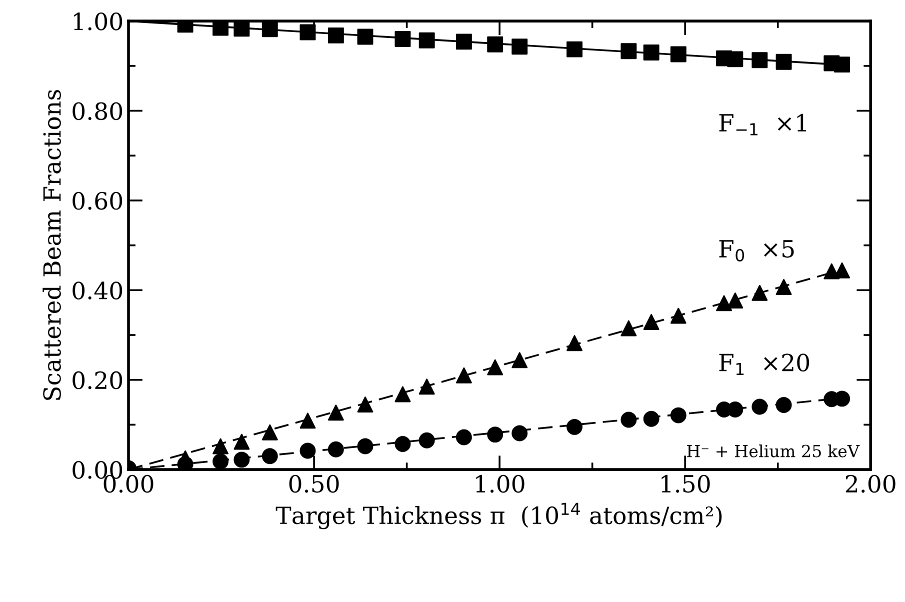 Image resolution: width=905 pixels, height=602 pixels. What do you see at coordinates (51, 245) in the screenshot?
I see `y-axis-title: Scattered Beam Fractions` at bounding box center [51, 245].